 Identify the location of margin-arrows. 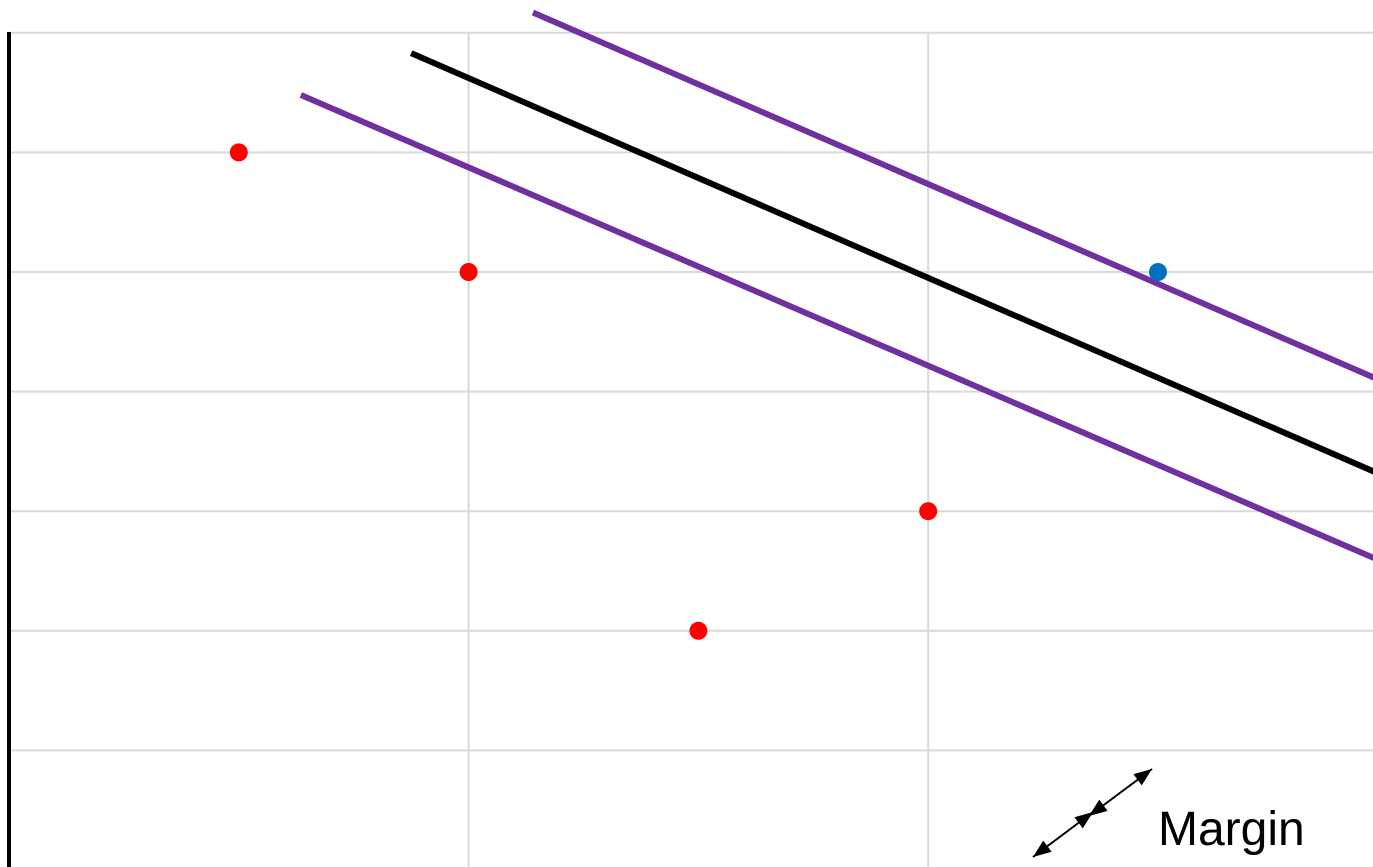
(1092, 813).